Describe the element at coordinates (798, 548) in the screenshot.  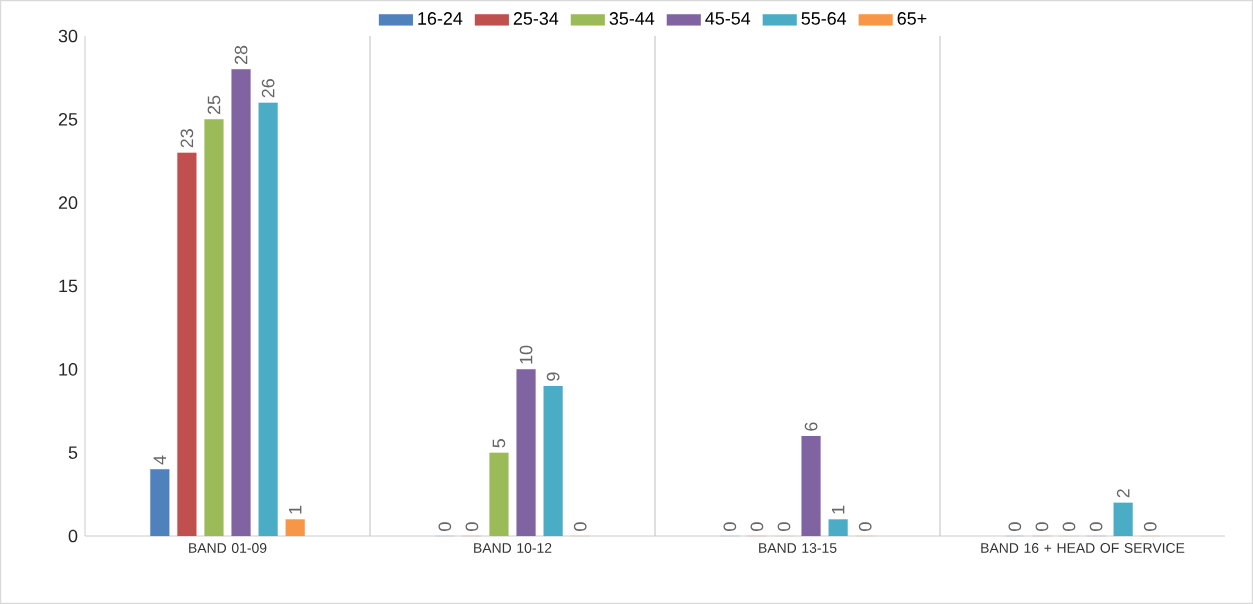
I see `x-tick-label: BAND 13-15` at that location.